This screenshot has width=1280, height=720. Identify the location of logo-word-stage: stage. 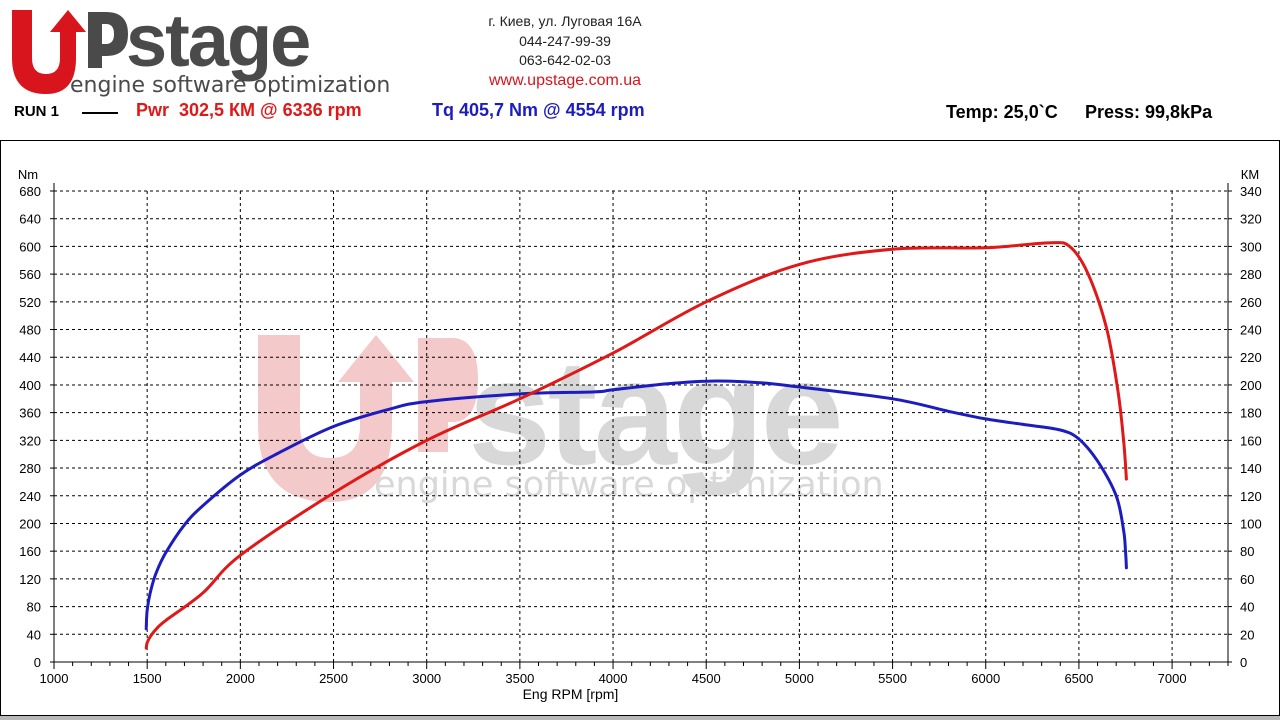
(217, 42).